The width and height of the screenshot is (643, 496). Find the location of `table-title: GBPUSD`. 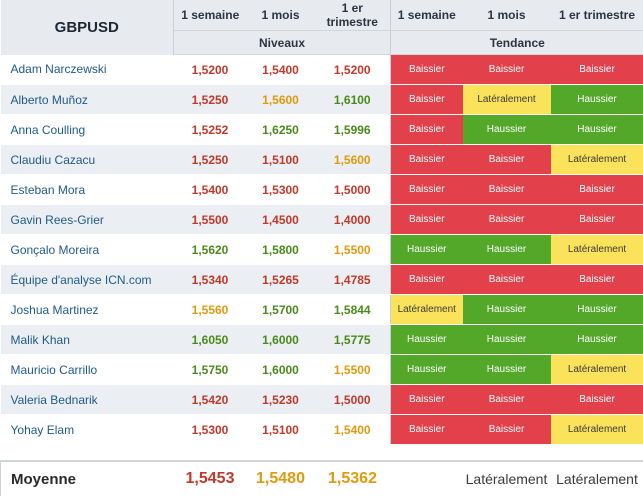

table-title: GBPUSD is located at coordinates (87, 27).